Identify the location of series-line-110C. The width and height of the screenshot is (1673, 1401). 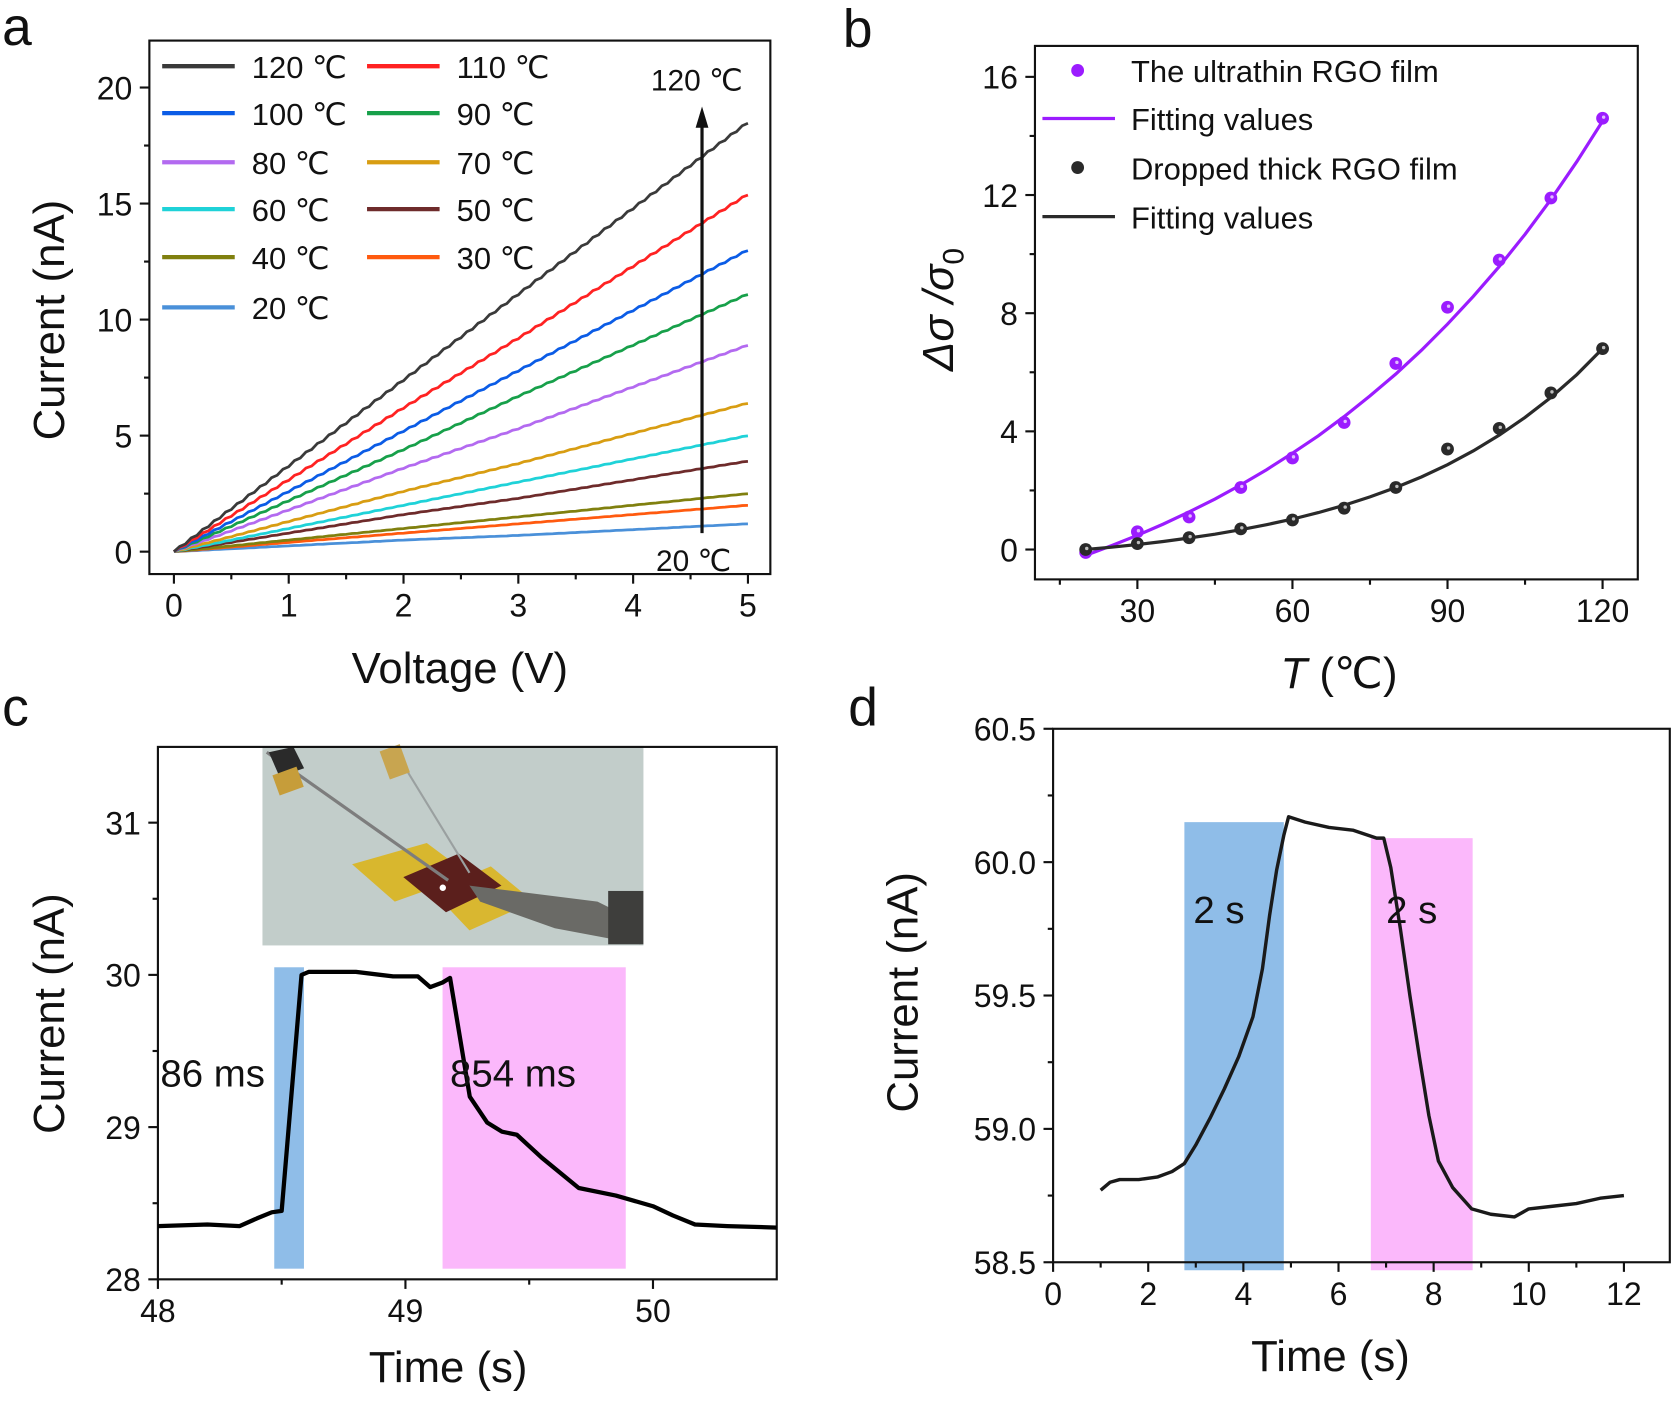
(461, 373).